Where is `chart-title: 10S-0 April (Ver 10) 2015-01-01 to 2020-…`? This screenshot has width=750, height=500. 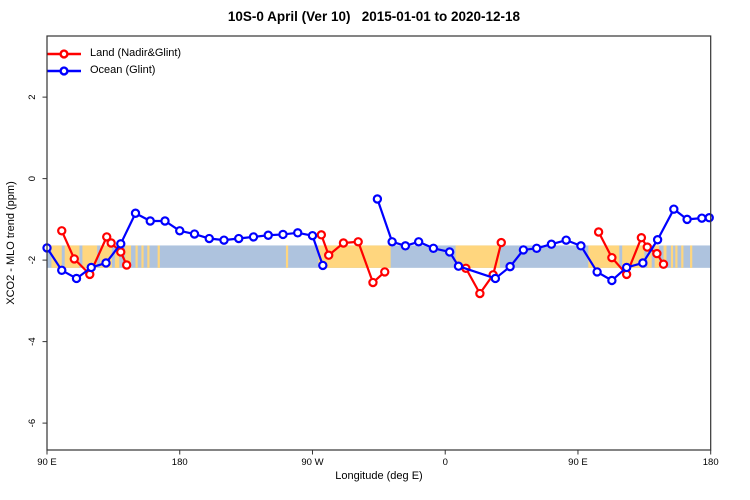
chart-title: 10S-0 April (Ver 10) 2015-01-01 to 2020-… is located at coordinates (374, 16).